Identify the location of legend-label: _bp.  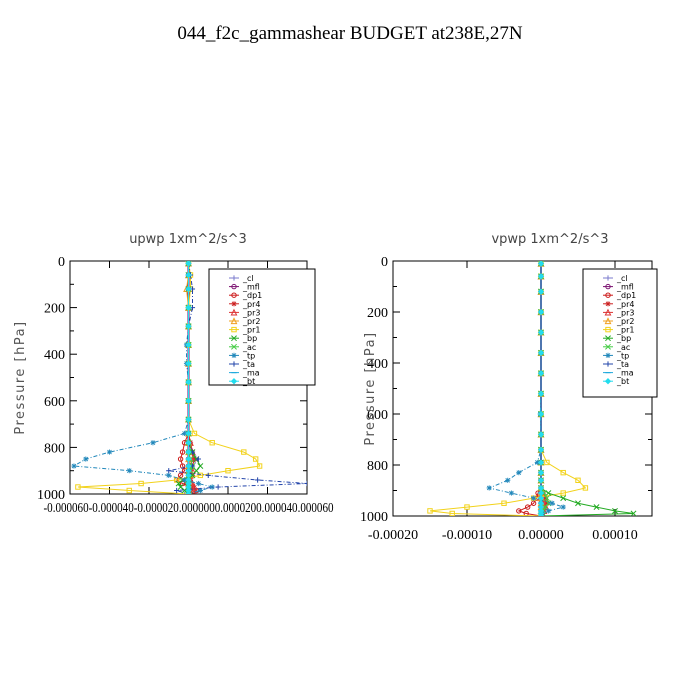
(249, 338).